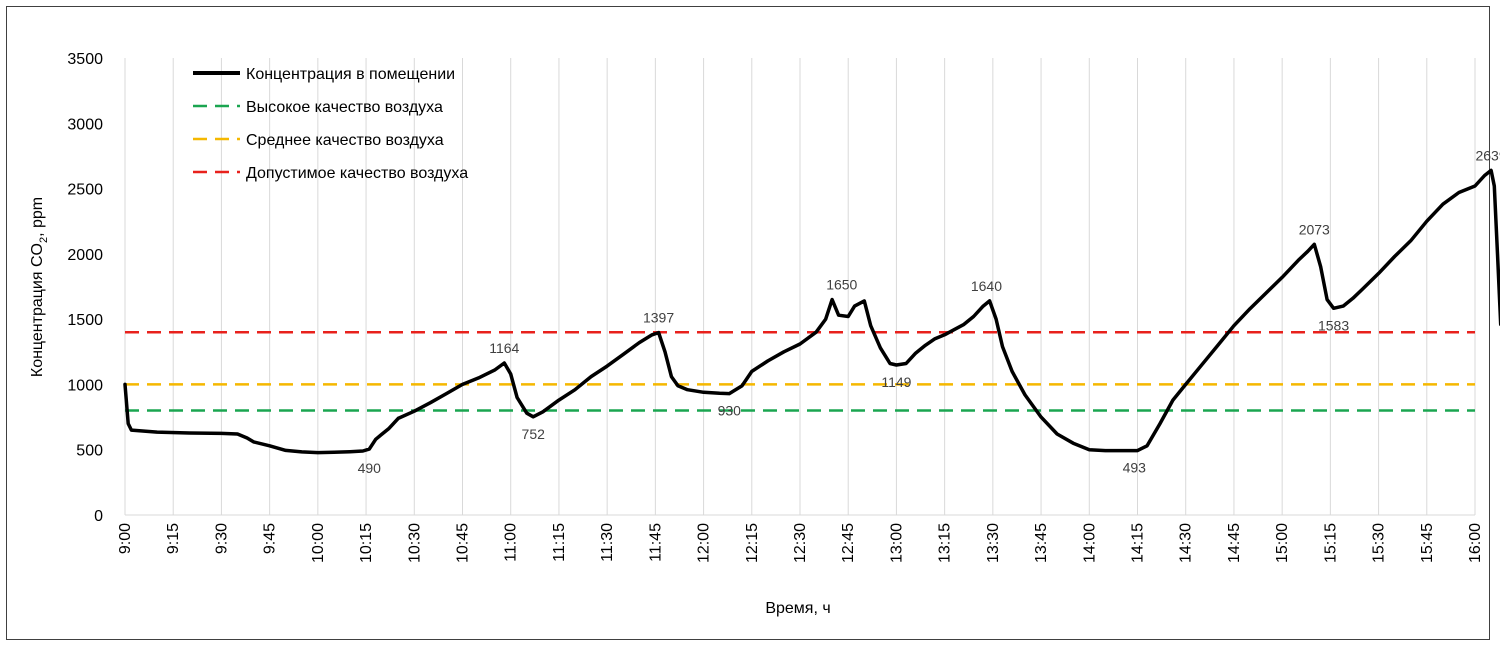  I want to click on x-tick-label: 15:45, so click(1427, 543).